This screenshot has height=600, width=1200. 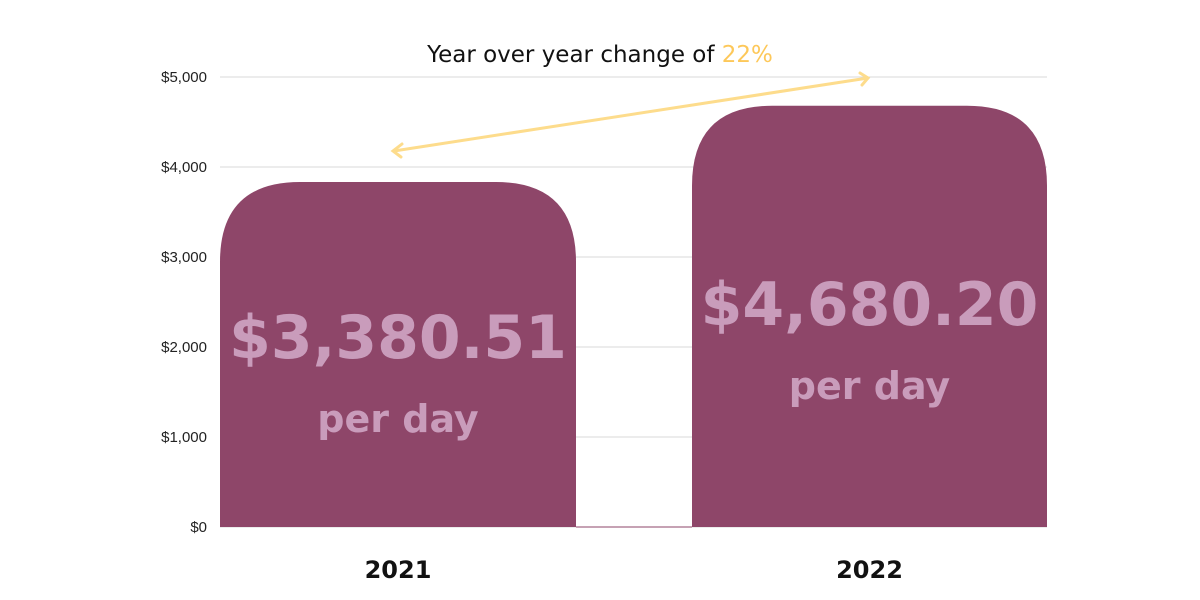 I want to click on title-highlight: 22%, so click(x=747, y=55).